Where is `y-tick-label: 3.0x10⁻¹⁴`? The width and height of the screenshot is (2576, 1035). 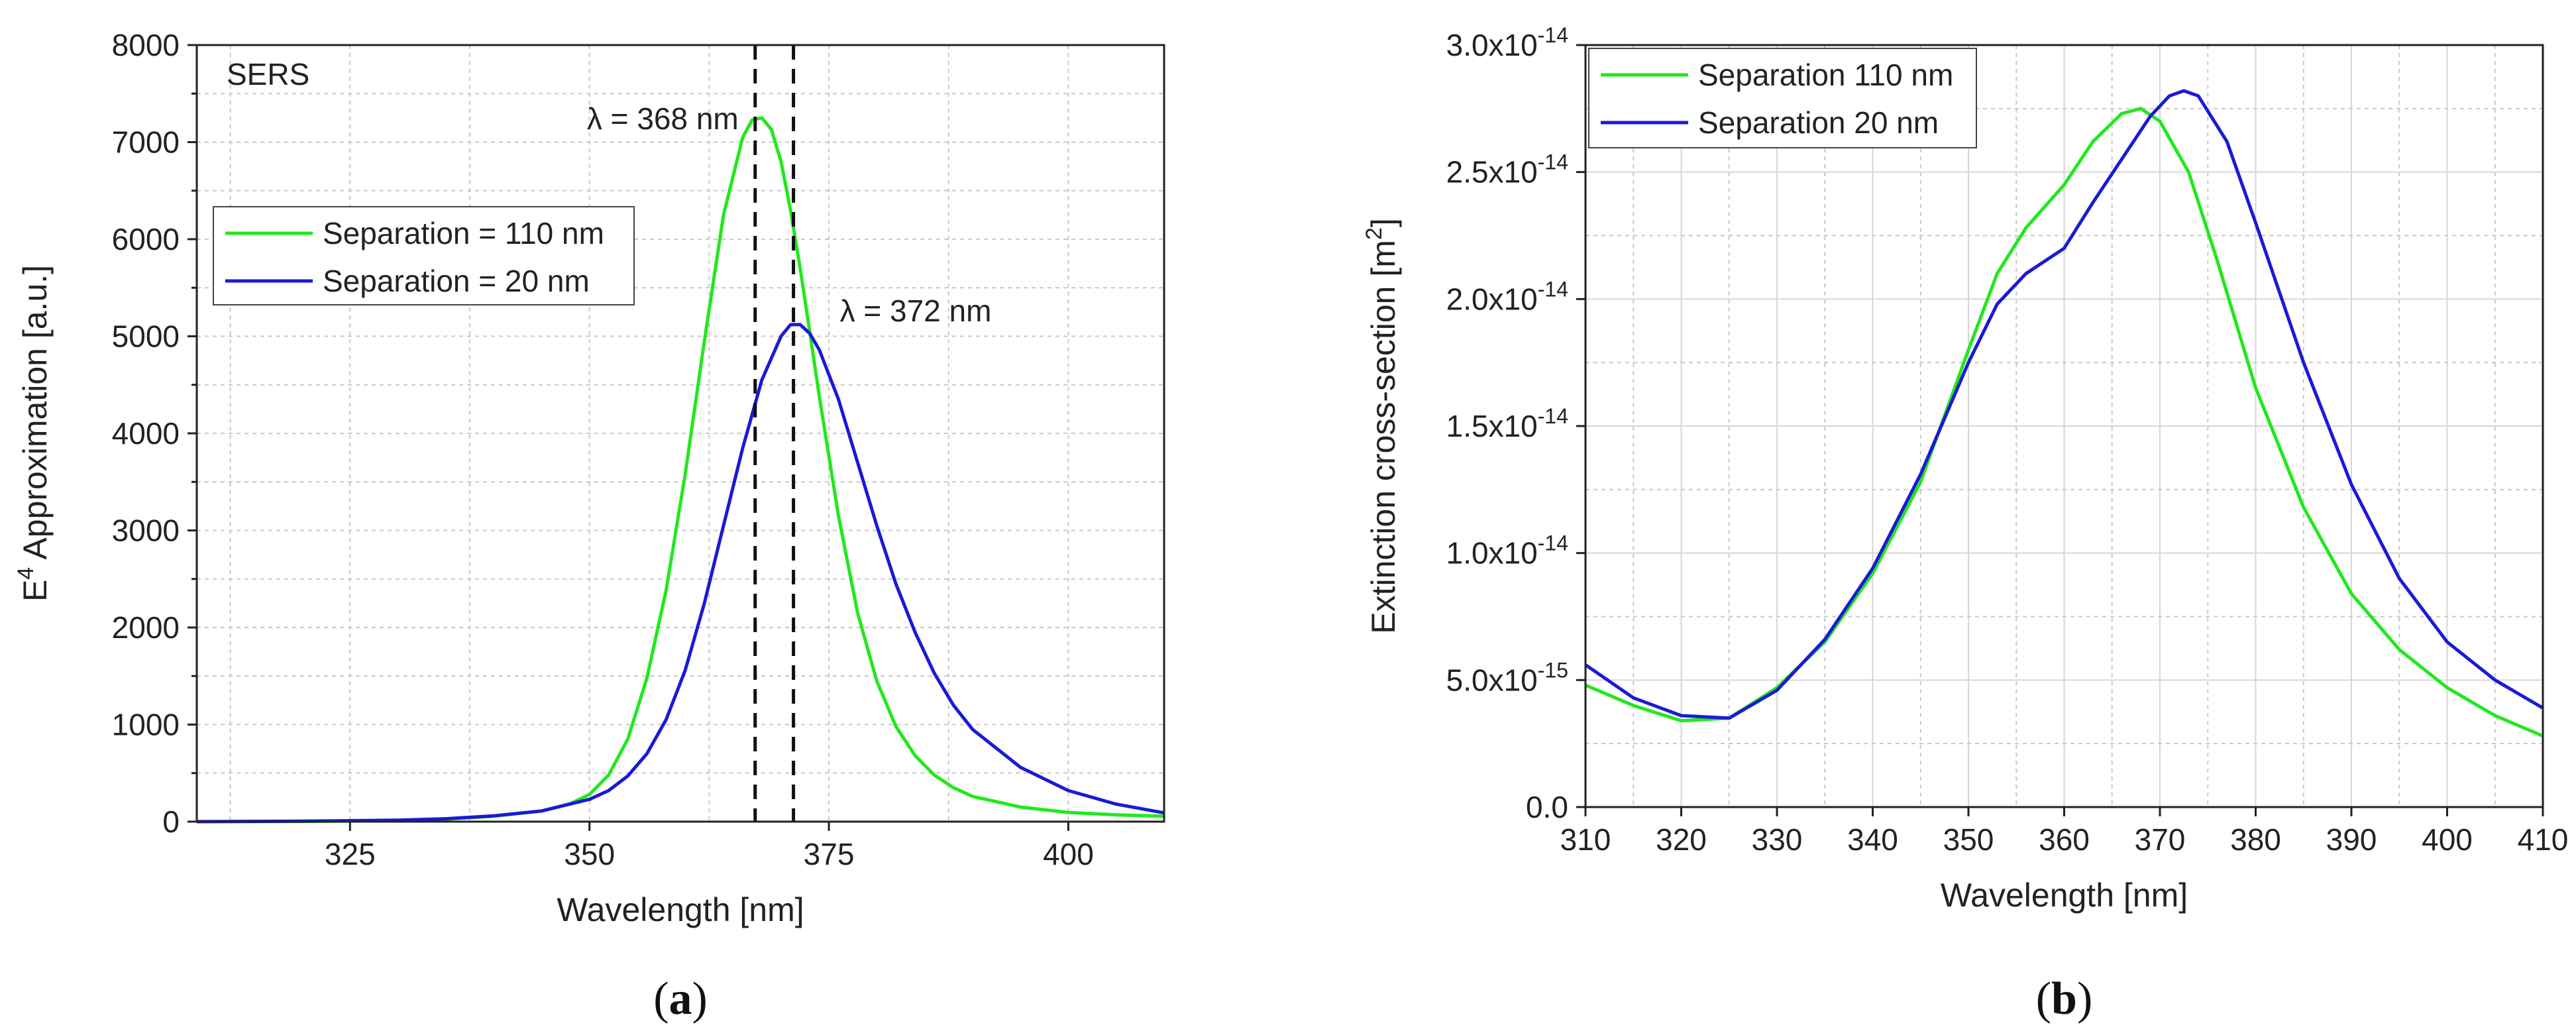
y-tick-label: 3.0x10⁻¹⁴ is located at coordinates (1507, 42).